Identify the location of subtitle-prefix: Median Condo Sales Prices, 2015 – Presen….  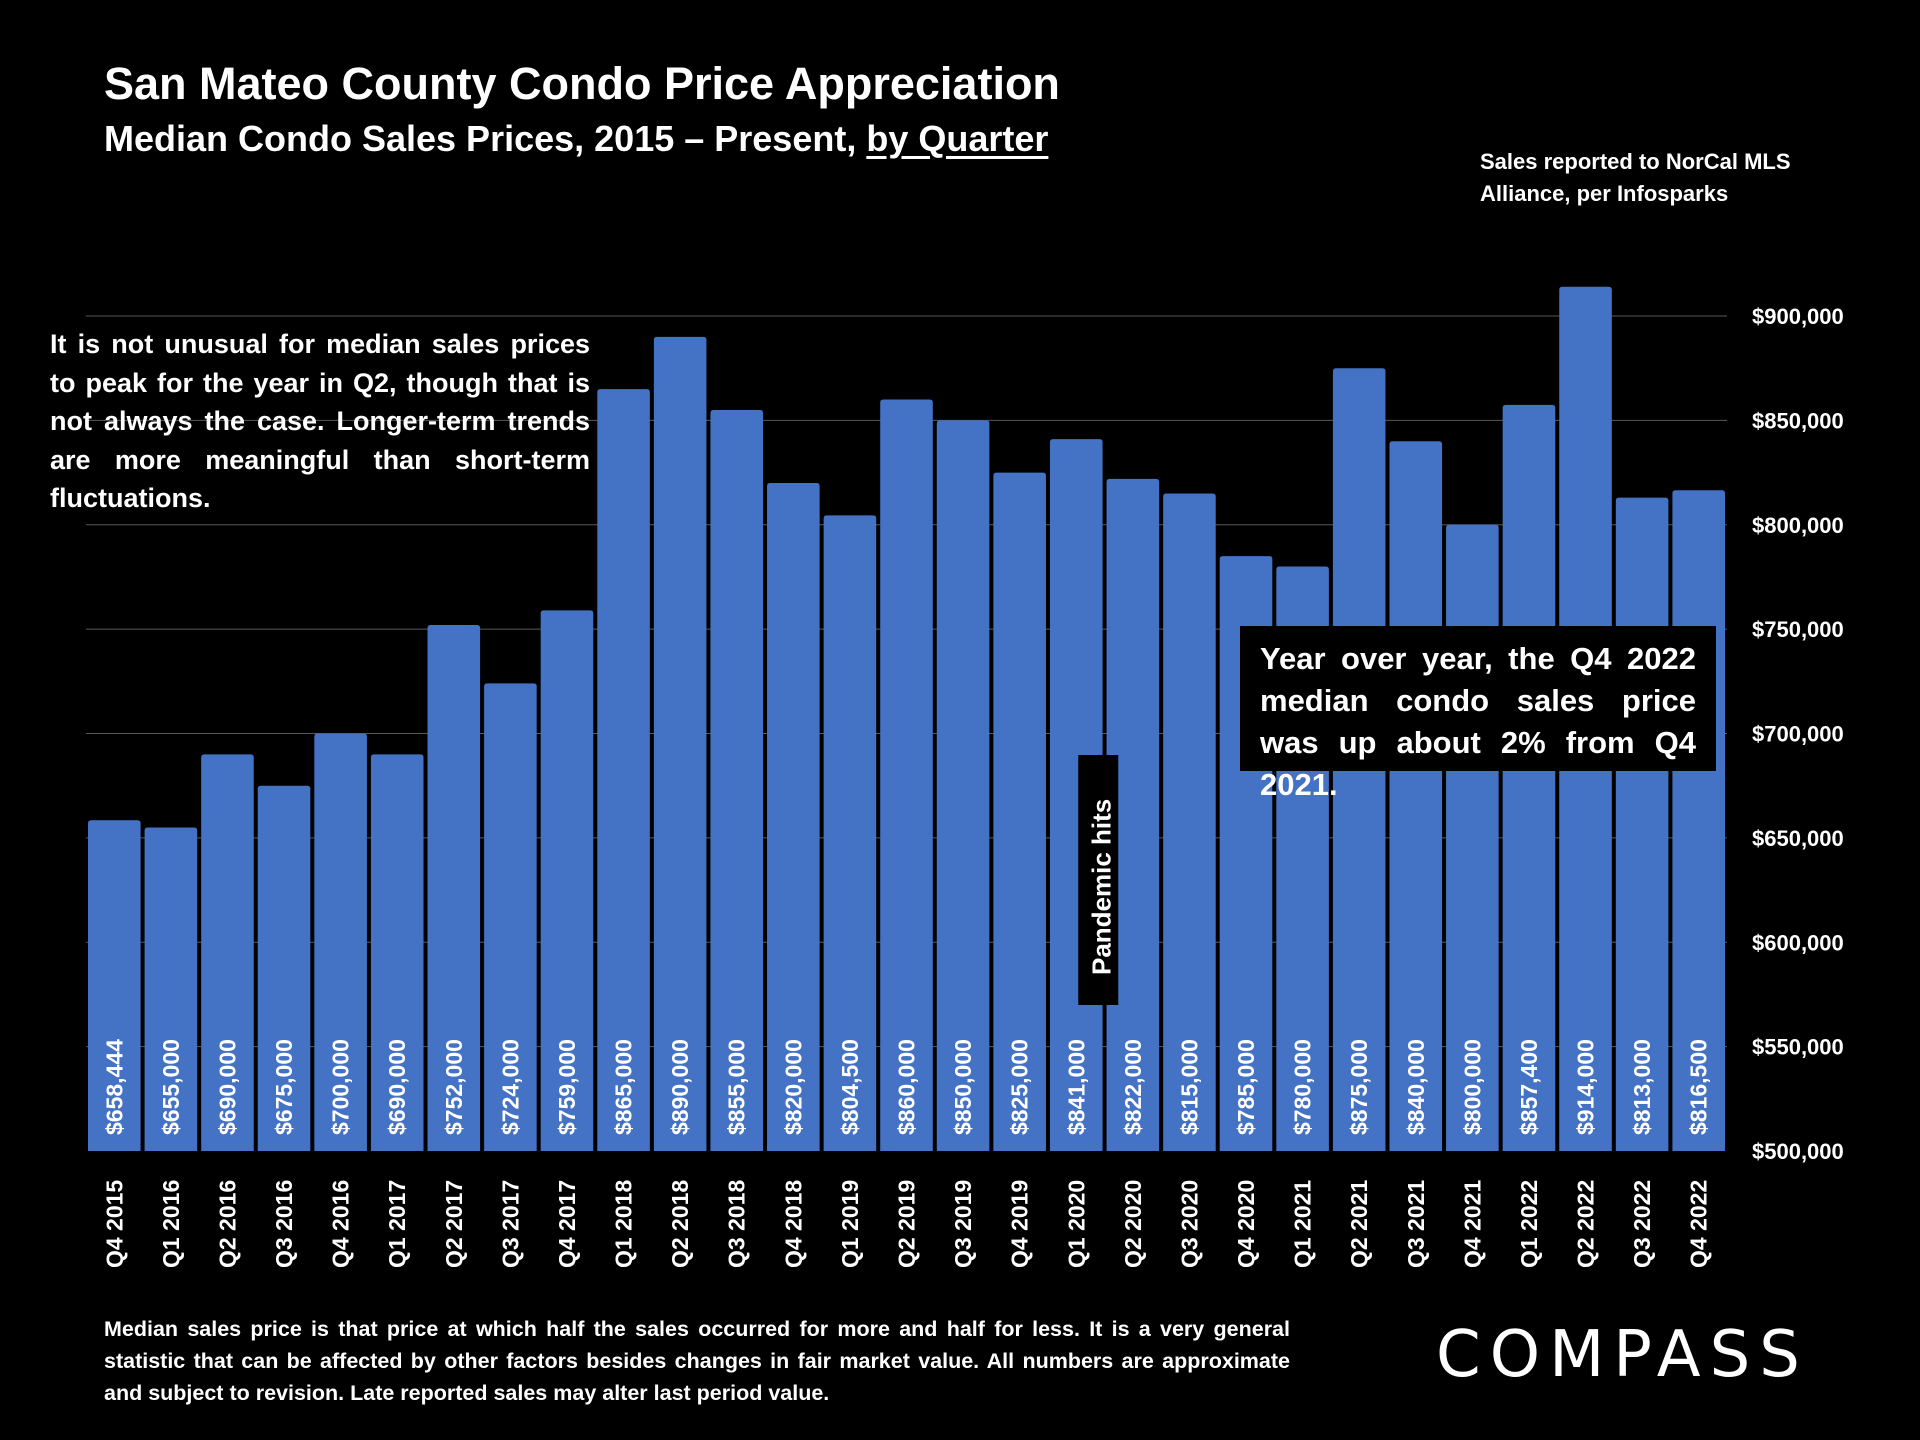
(485, 138).